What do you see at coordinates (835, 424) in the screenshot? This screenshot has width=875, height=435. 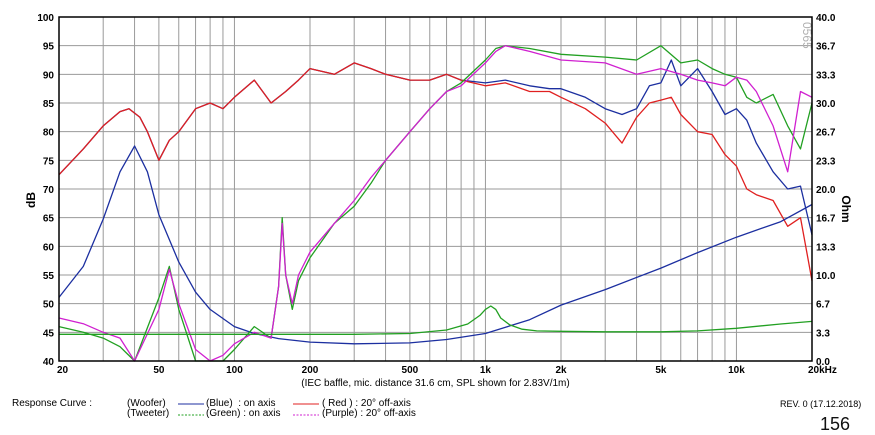 I see `page-number: 156` at bounding box center [835, 424].